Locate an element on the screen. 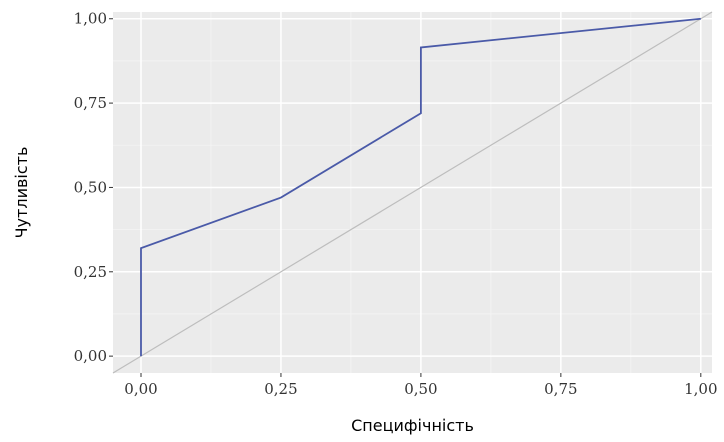  x-tick-label: 0,50 is located at coordinates (420, 389).